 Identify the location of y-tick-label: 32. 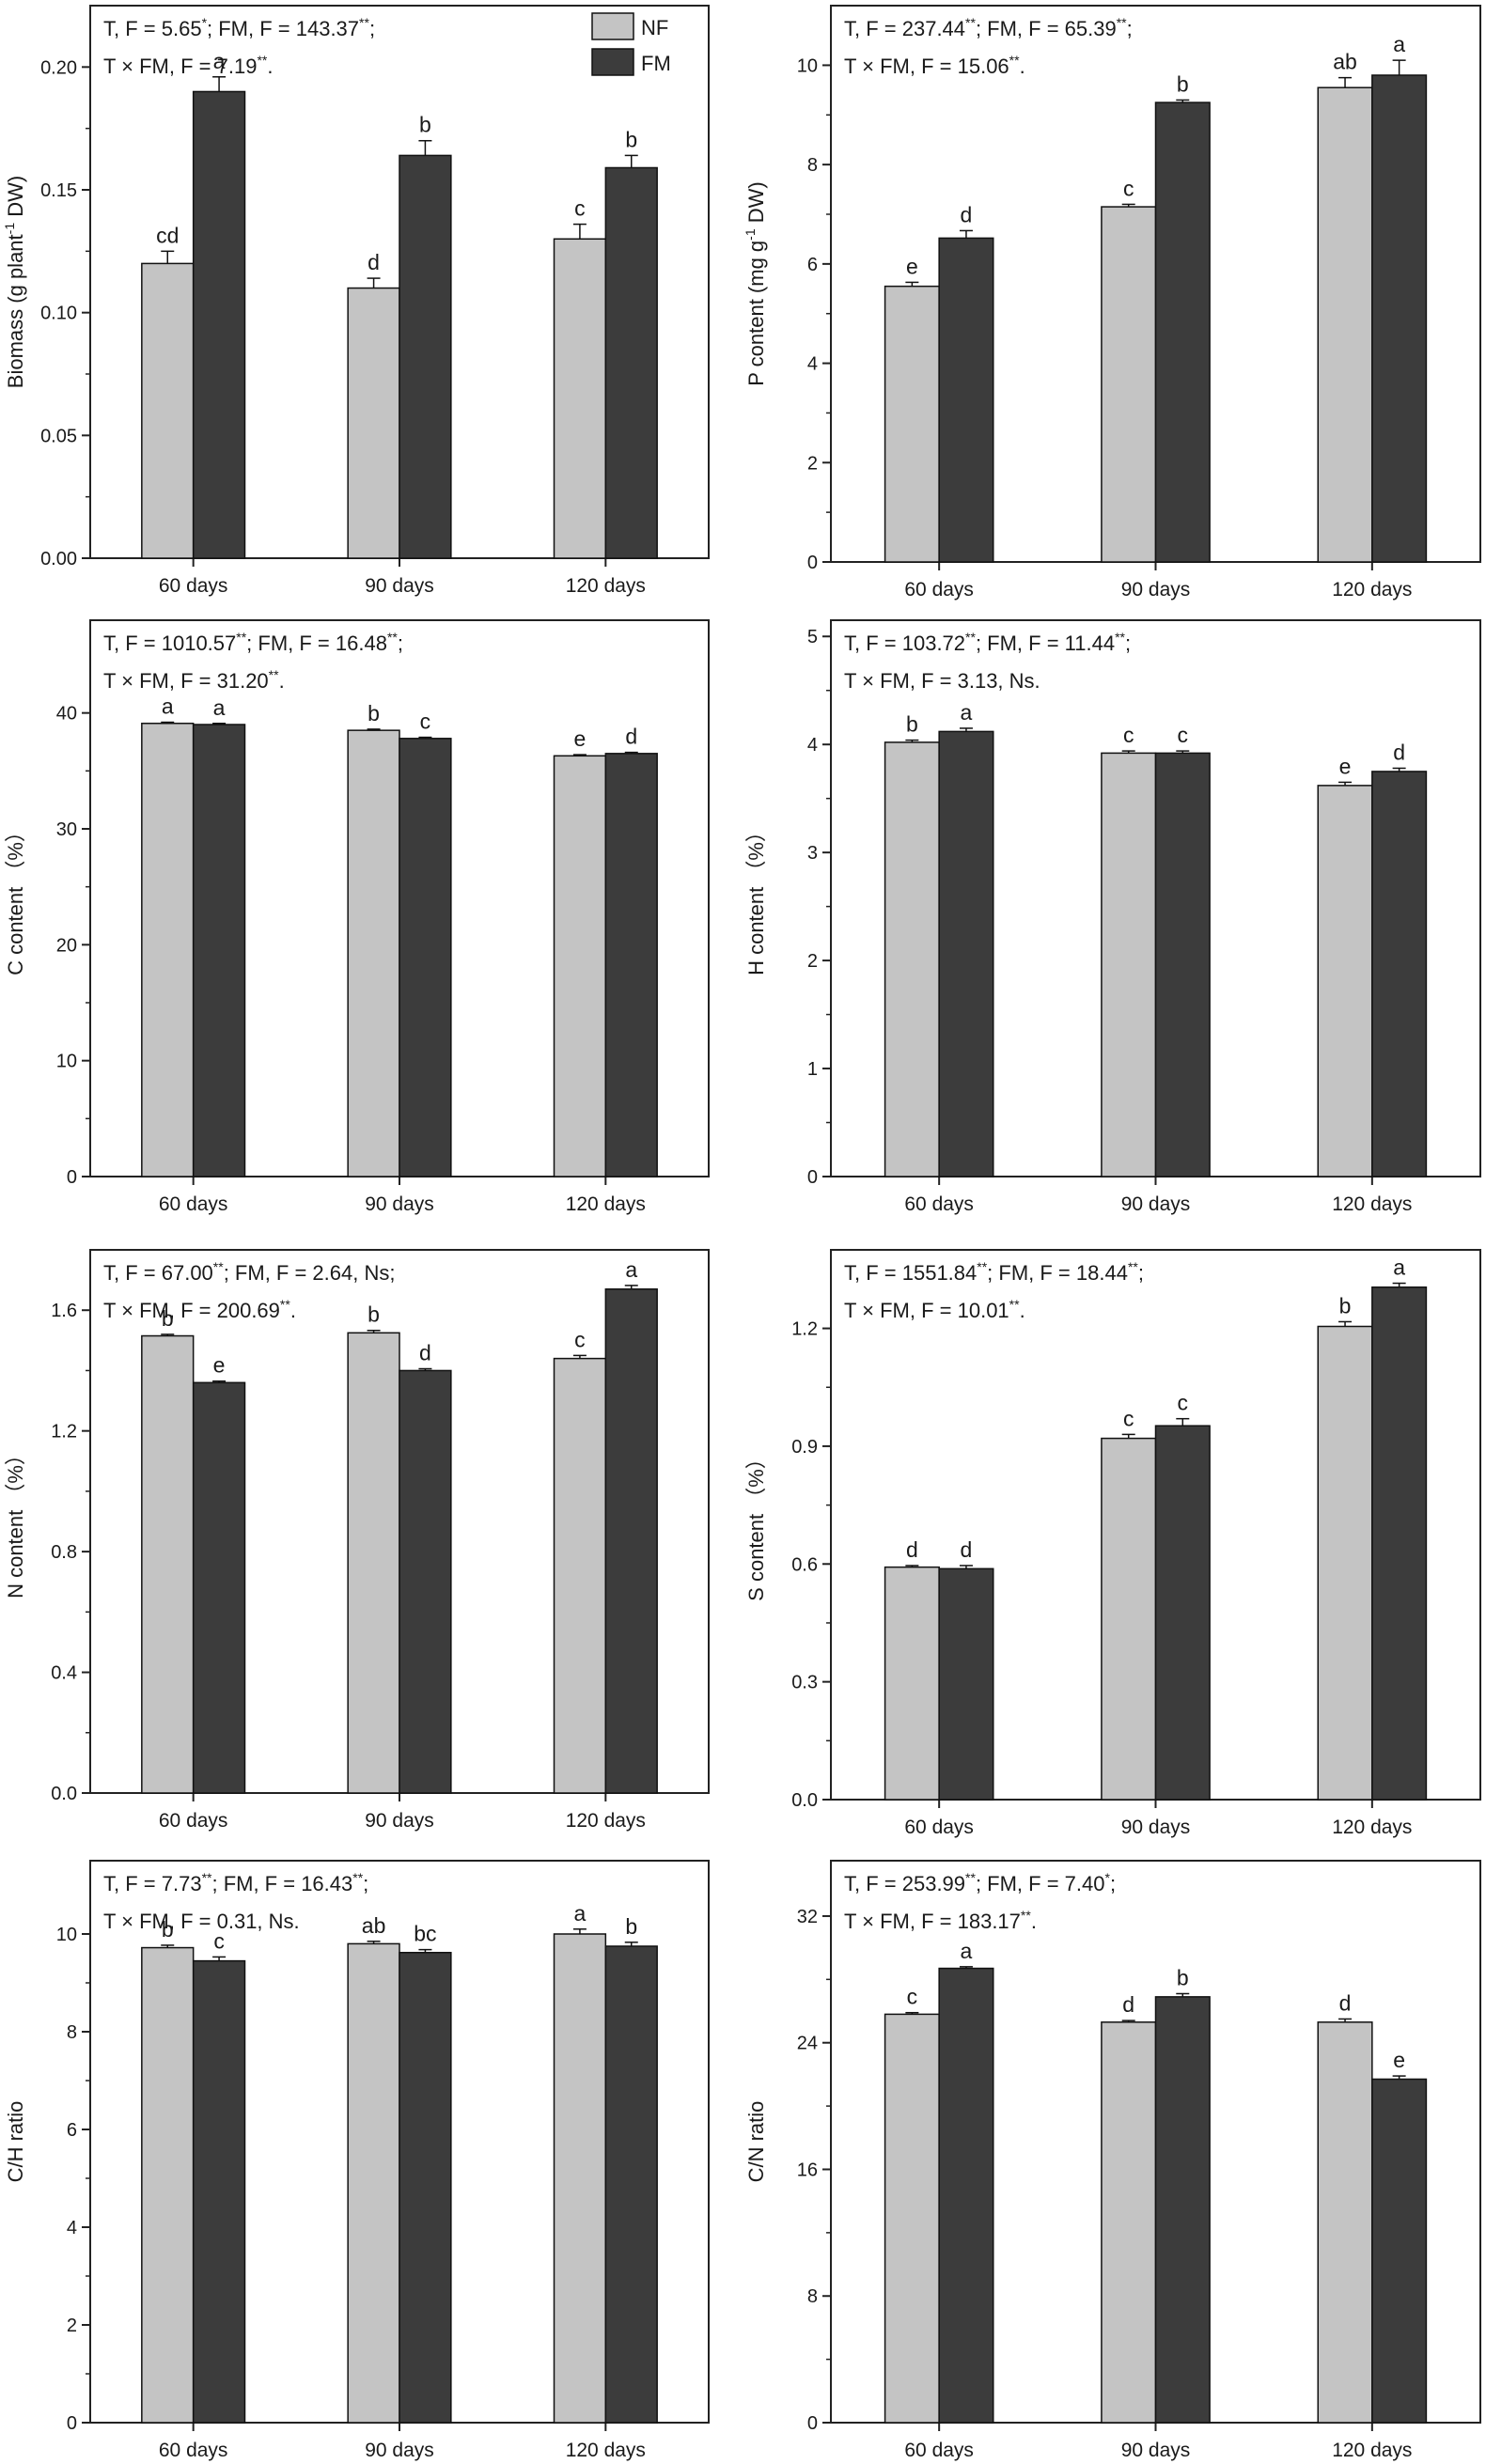
(807, 1917).